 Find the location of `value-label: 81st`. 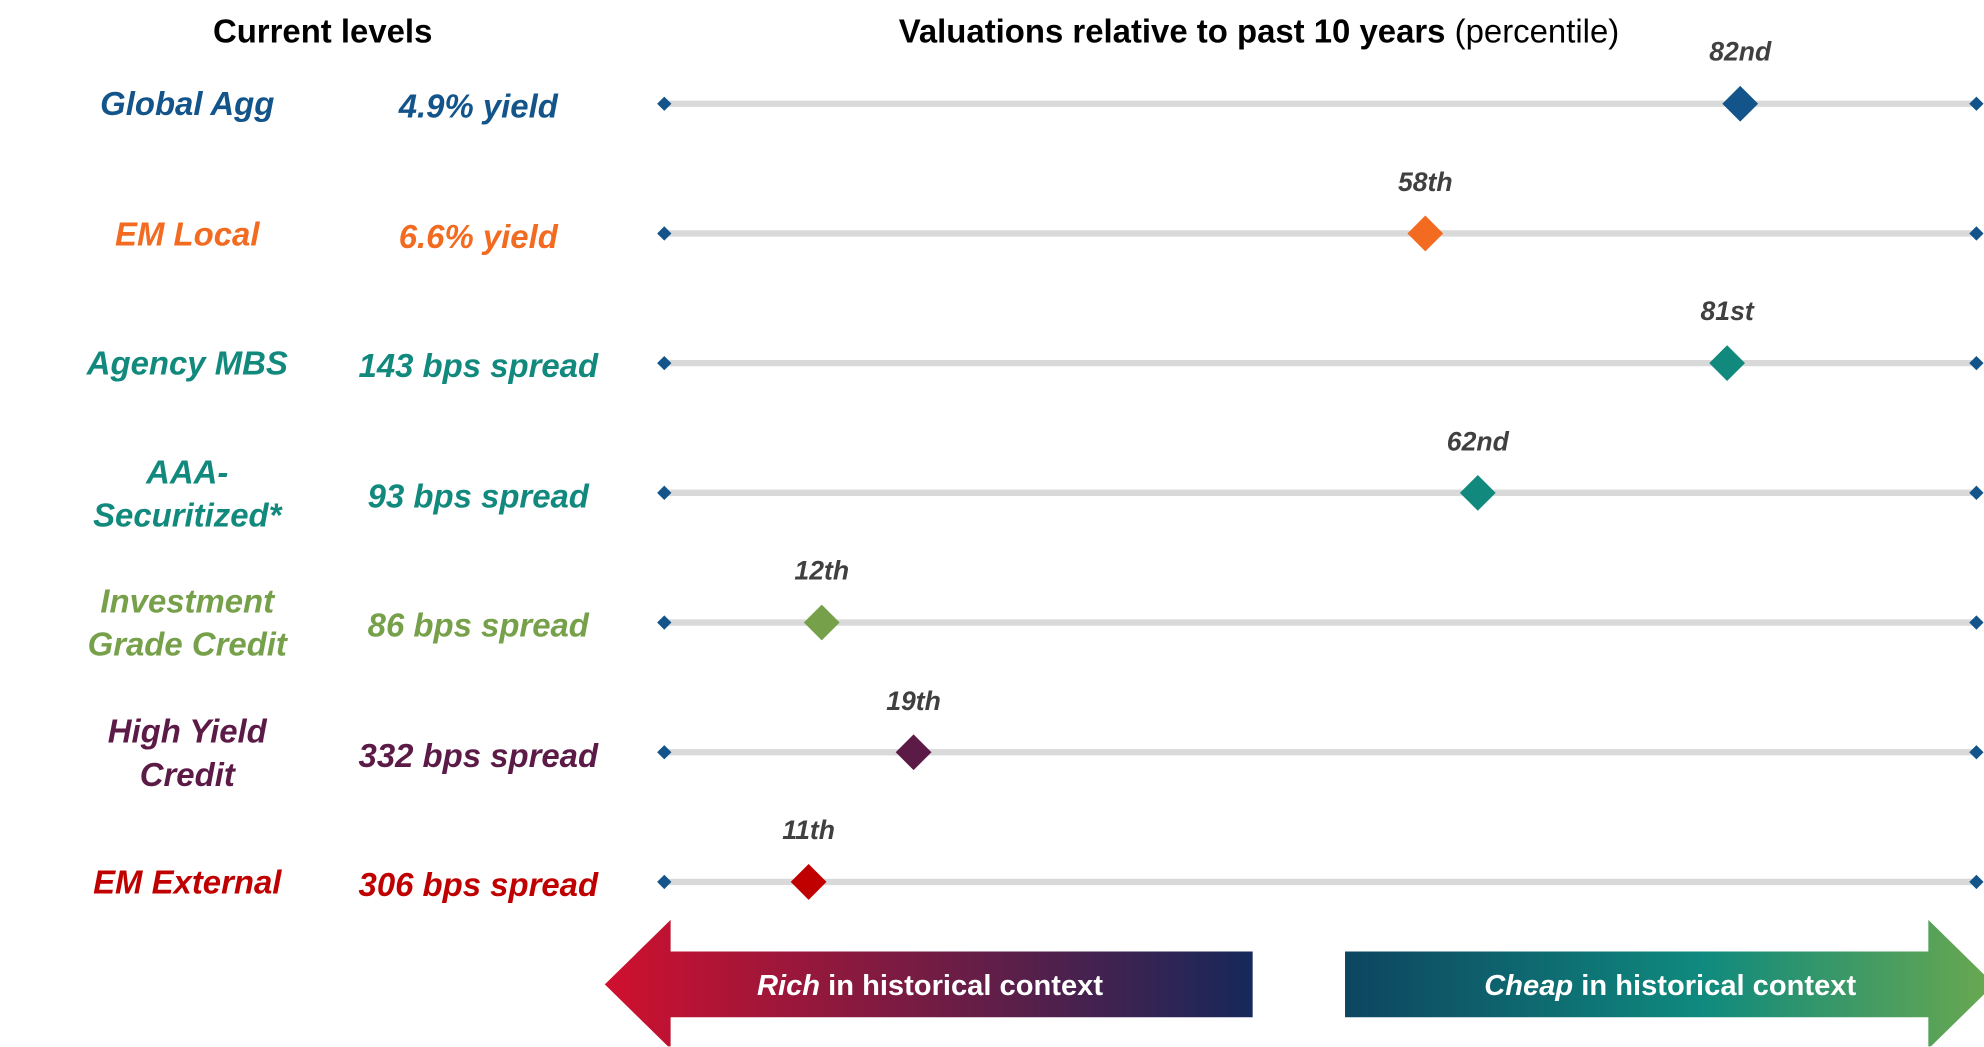

value-label: 81st is located at coordinates (1727, 312).